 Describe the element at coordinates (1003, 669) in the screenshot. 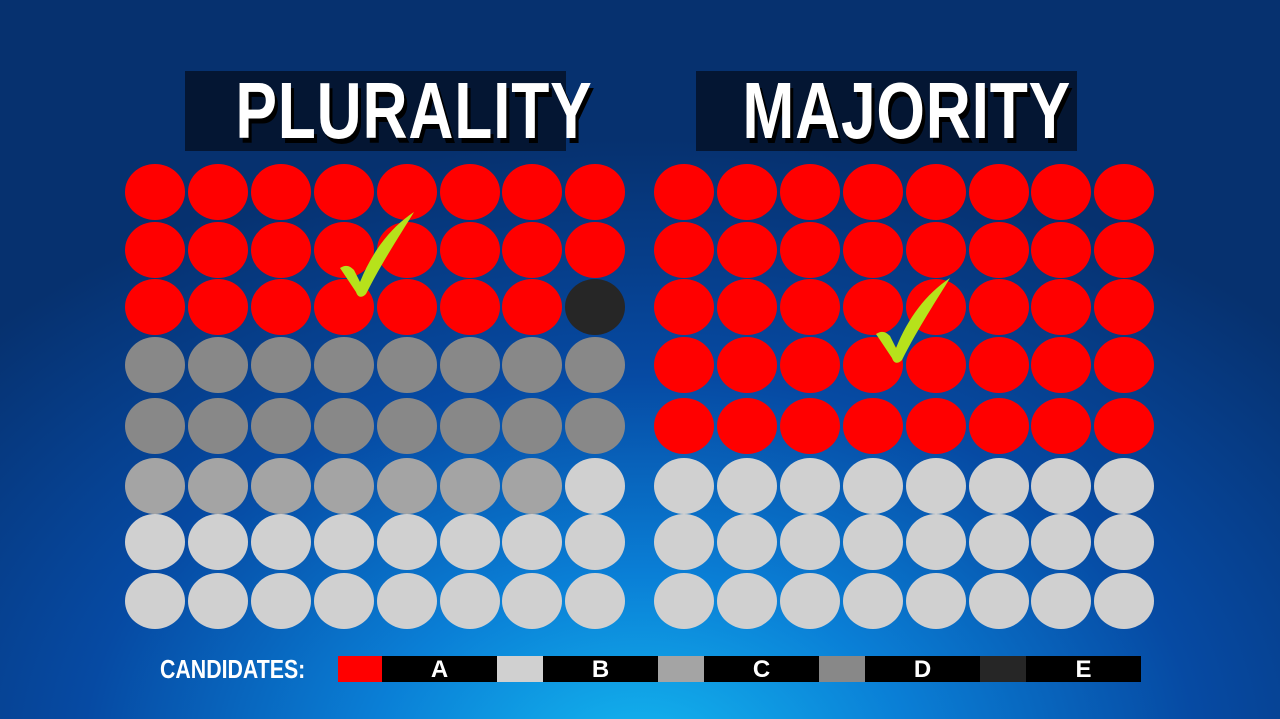

I see `legend-swatch-e` at that location.